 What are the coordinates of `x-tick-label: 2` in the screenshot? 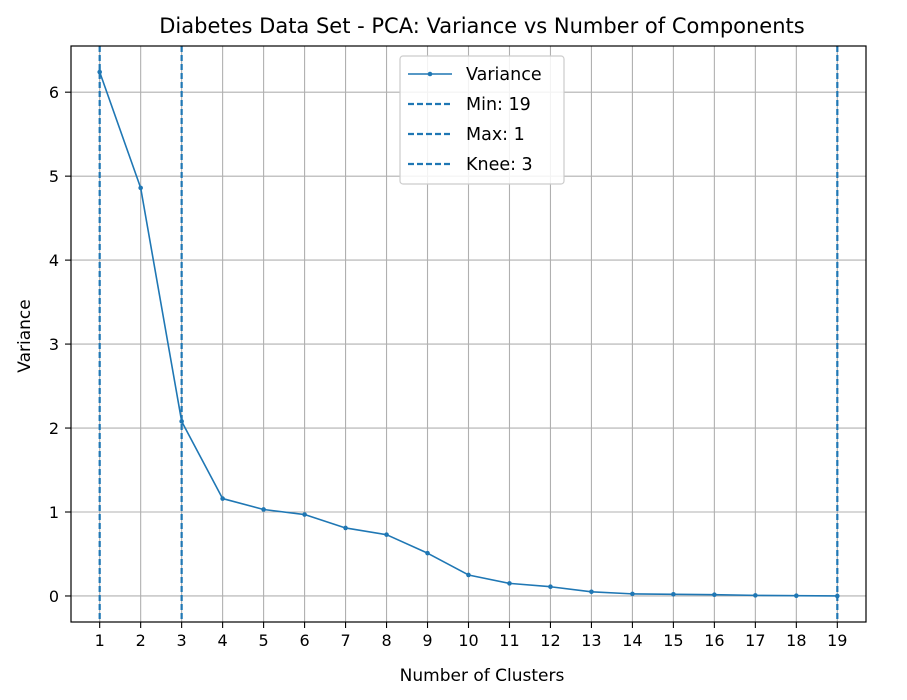 It's located at (141, 640).